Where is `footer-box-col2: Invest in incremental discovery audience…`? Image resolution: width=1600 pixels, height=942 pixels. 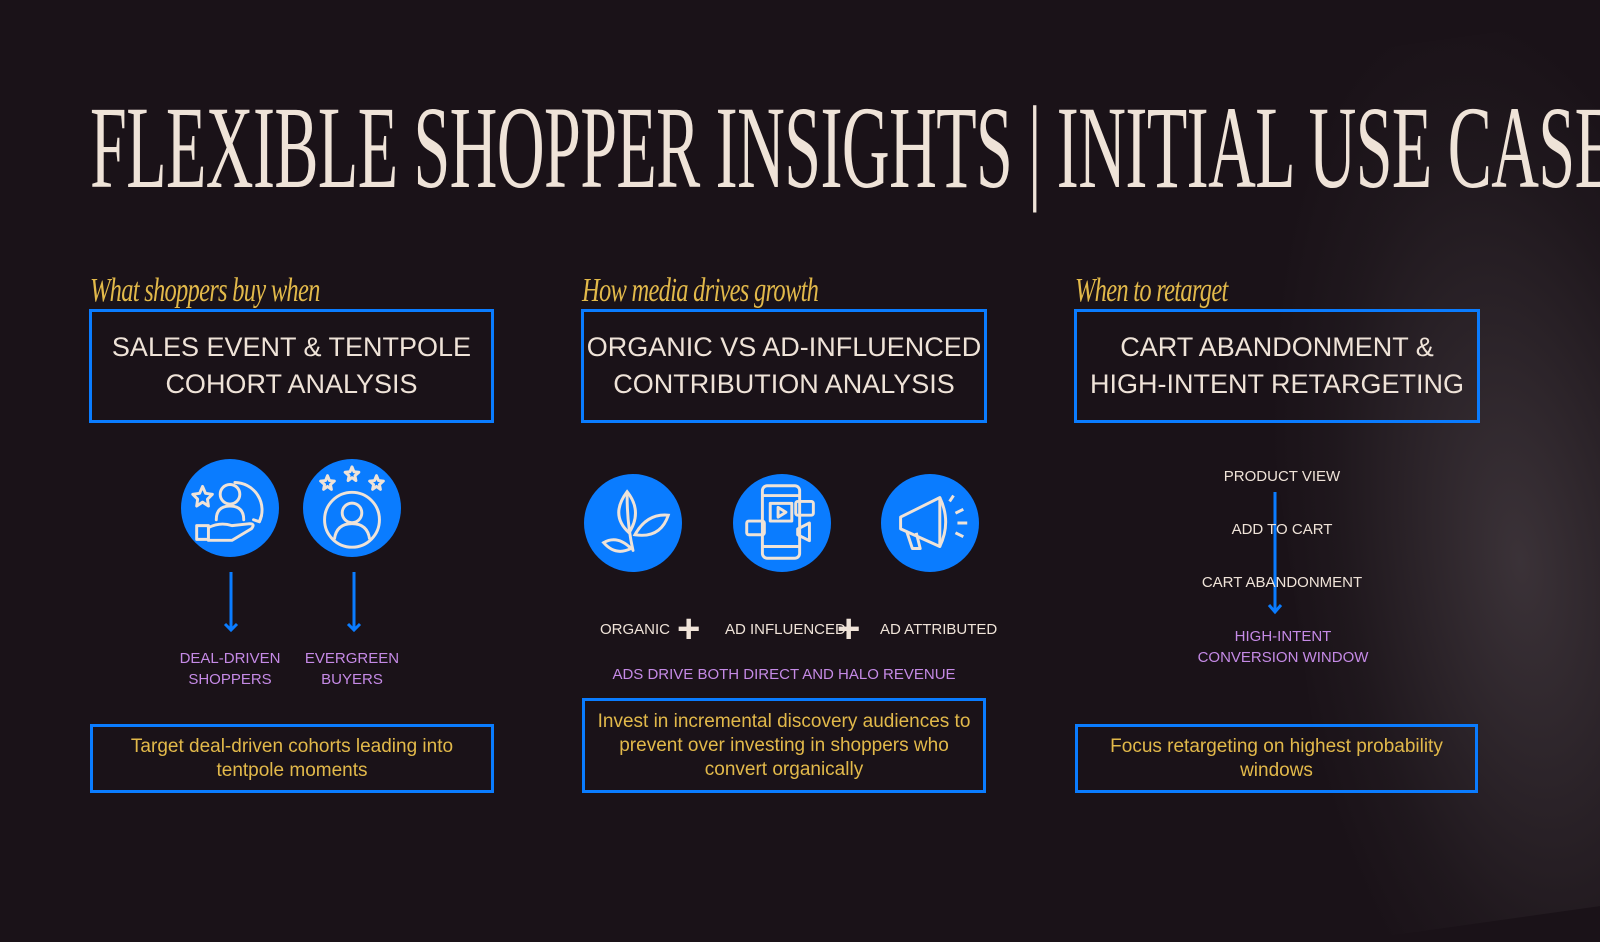 footer-box-col2: Invest in incremental discovery audience… is located at coordinates (784, 745).